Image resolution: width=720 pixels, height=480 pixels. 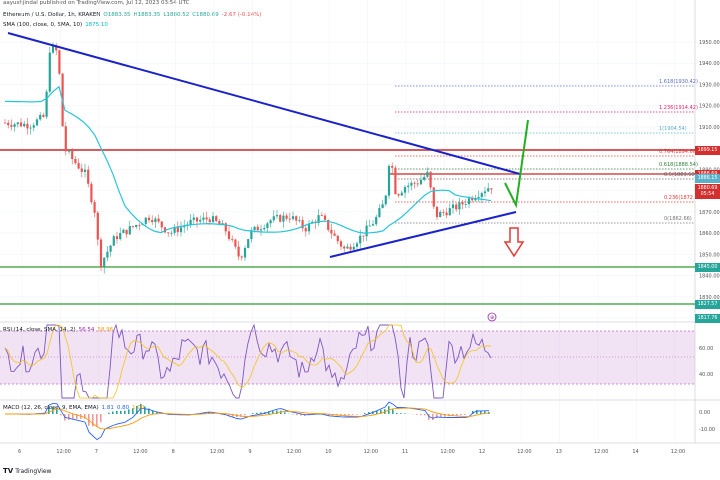 What do you see at coordinates (683, 198) in the screenshot?
I see `fib-label: 0.236(1872.54)` at bounding box center [683, 198].